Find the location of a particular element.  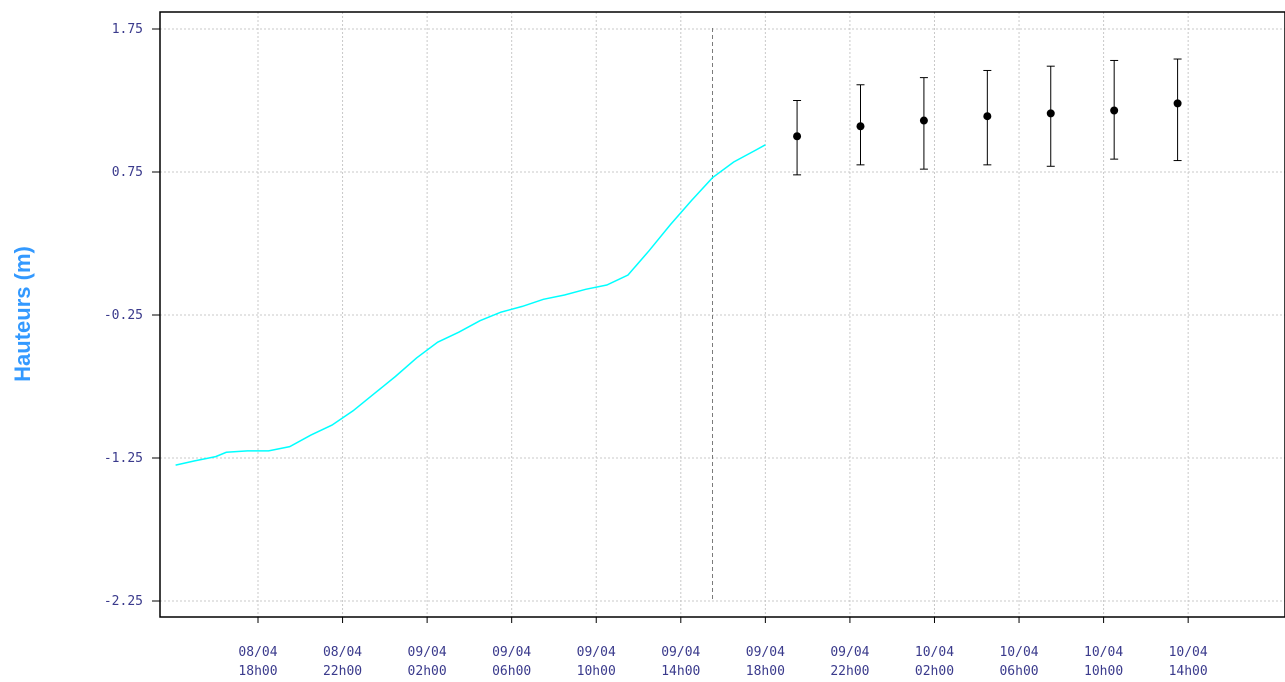

y-tick-label: 1.75 is located at coordinates (127, 29).